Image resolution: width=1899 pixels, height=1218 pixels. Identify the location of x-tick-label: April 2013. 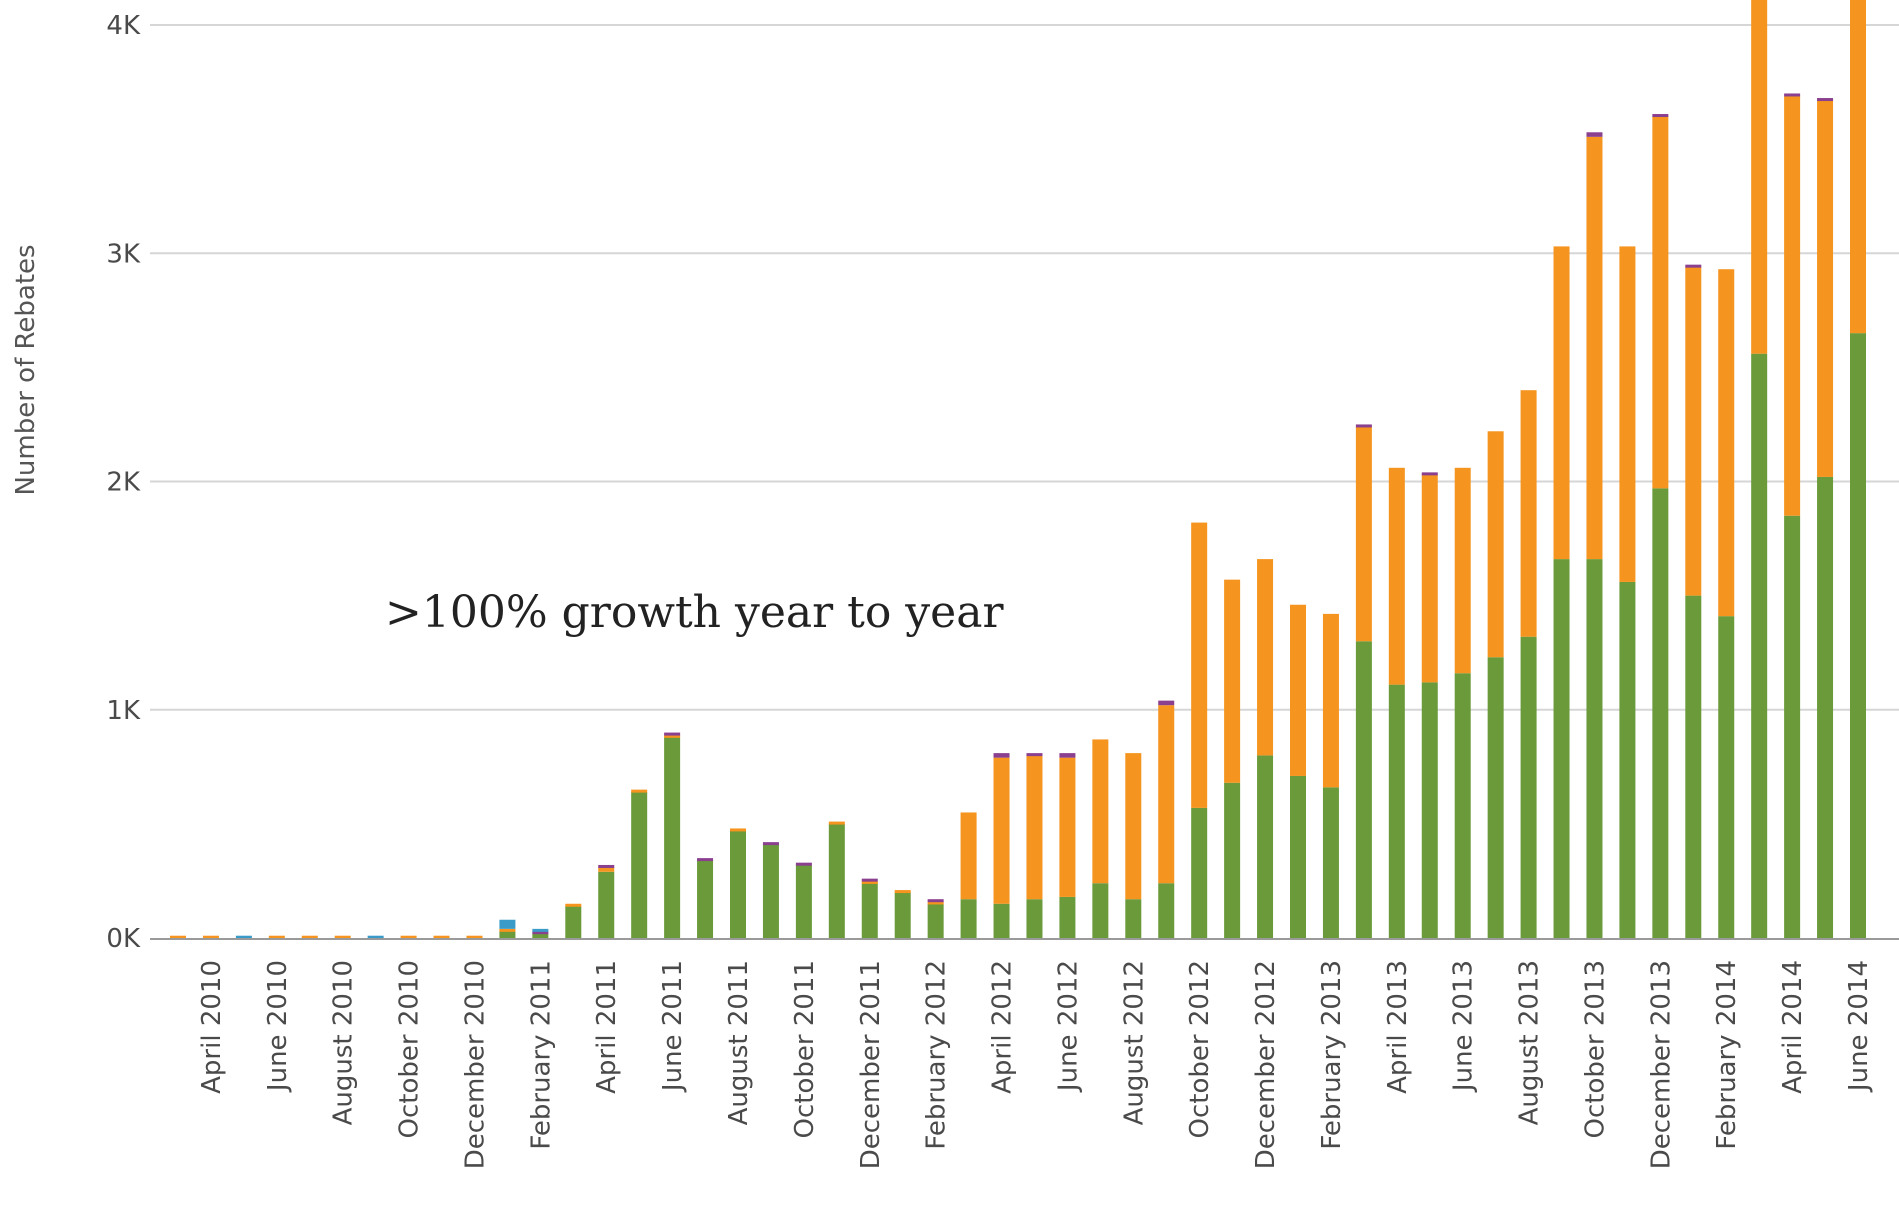
(1398, 1027).